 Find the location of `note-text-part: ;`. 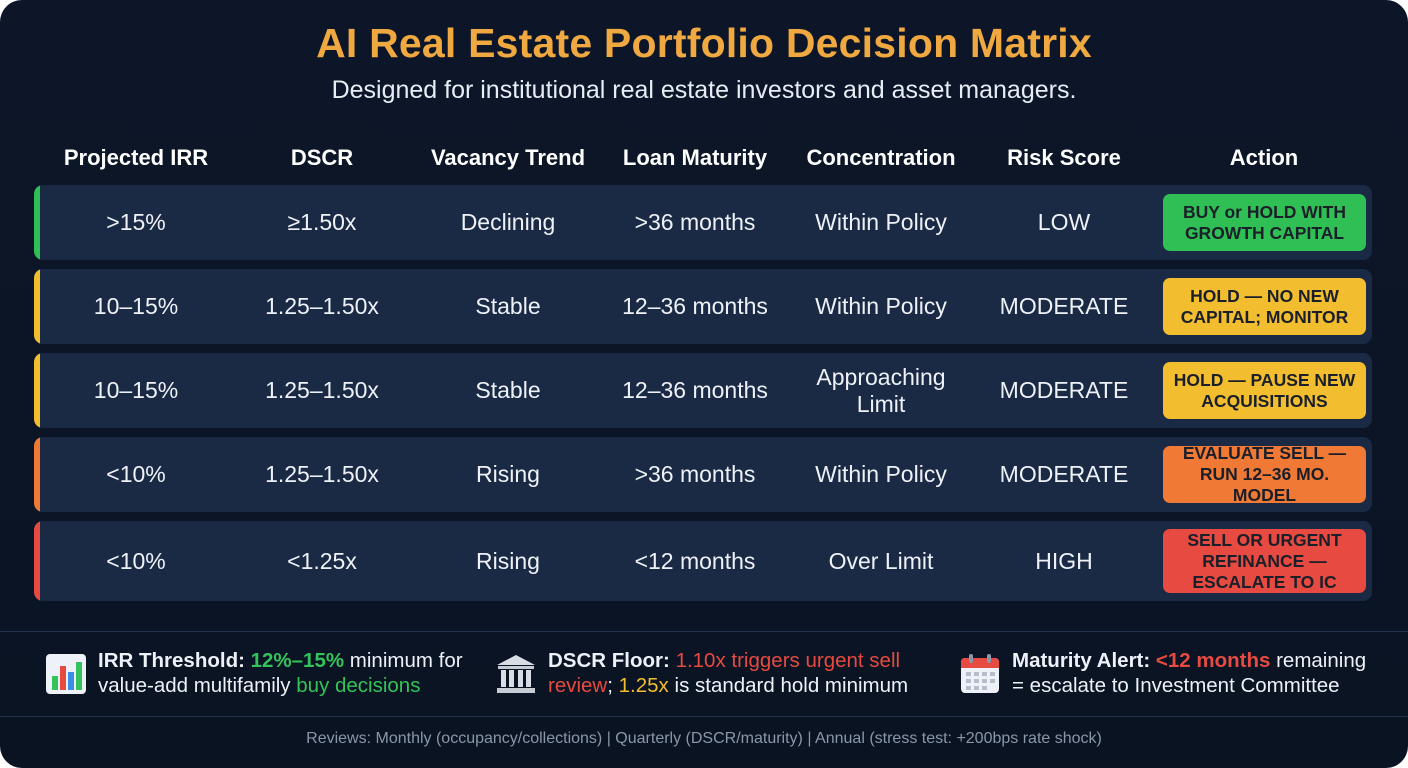

note-text-part: ; is located at coordinates (613, 685).